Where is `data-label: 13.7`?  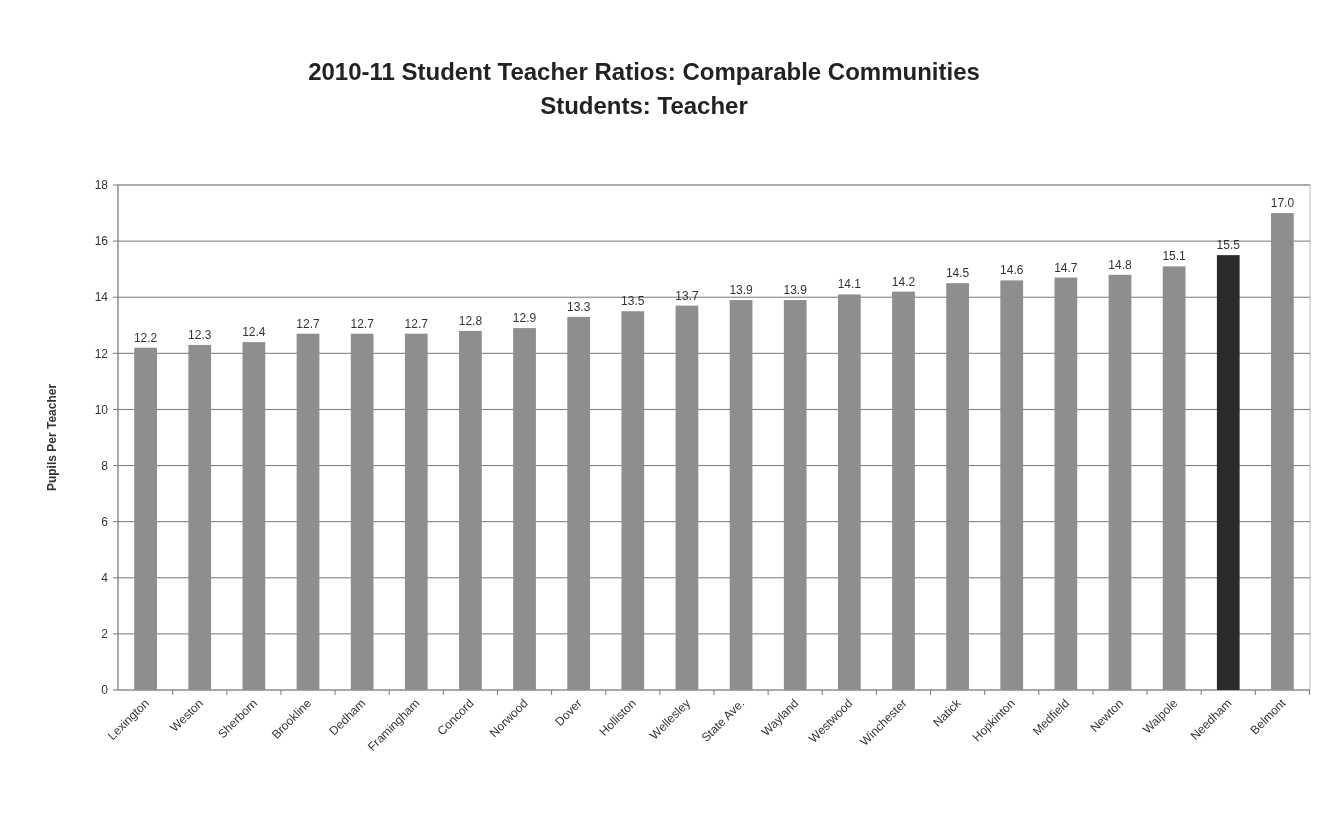
data-label: 13.7 is located at coordinates (687, 295).